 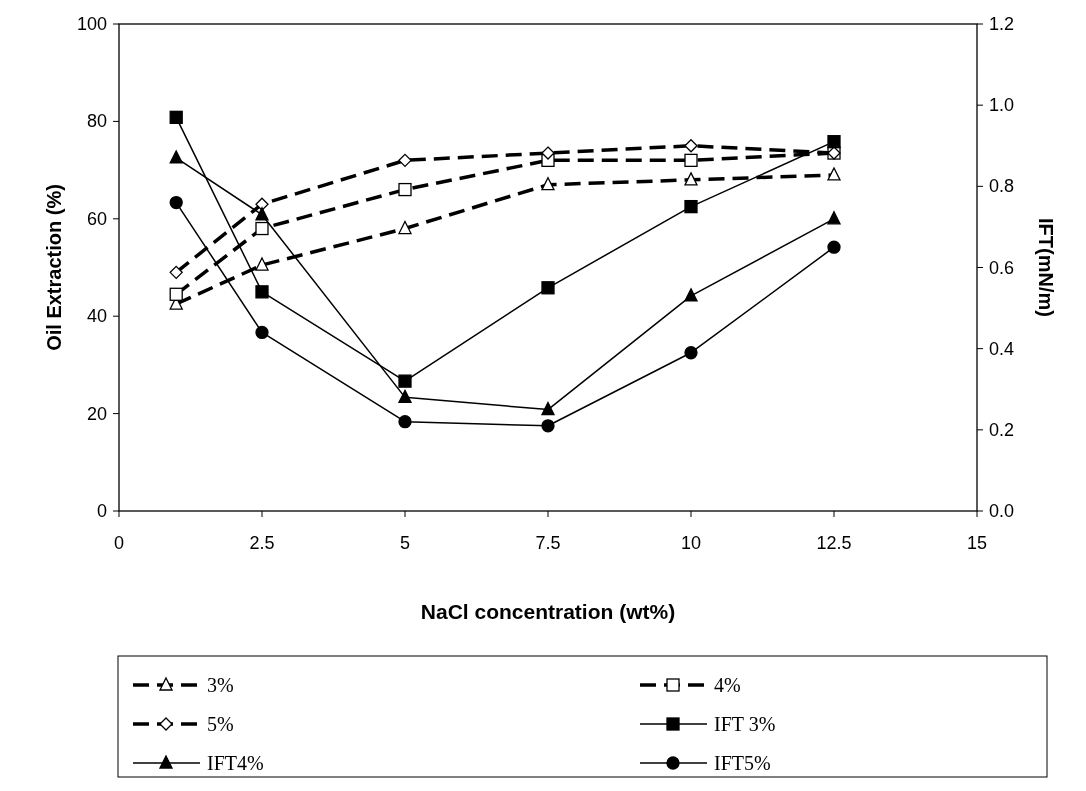 What do you see at coordinates (262, 543) in the screenshot?
I see `x-tick-label: 2.5` at bounding box center [262, 543].